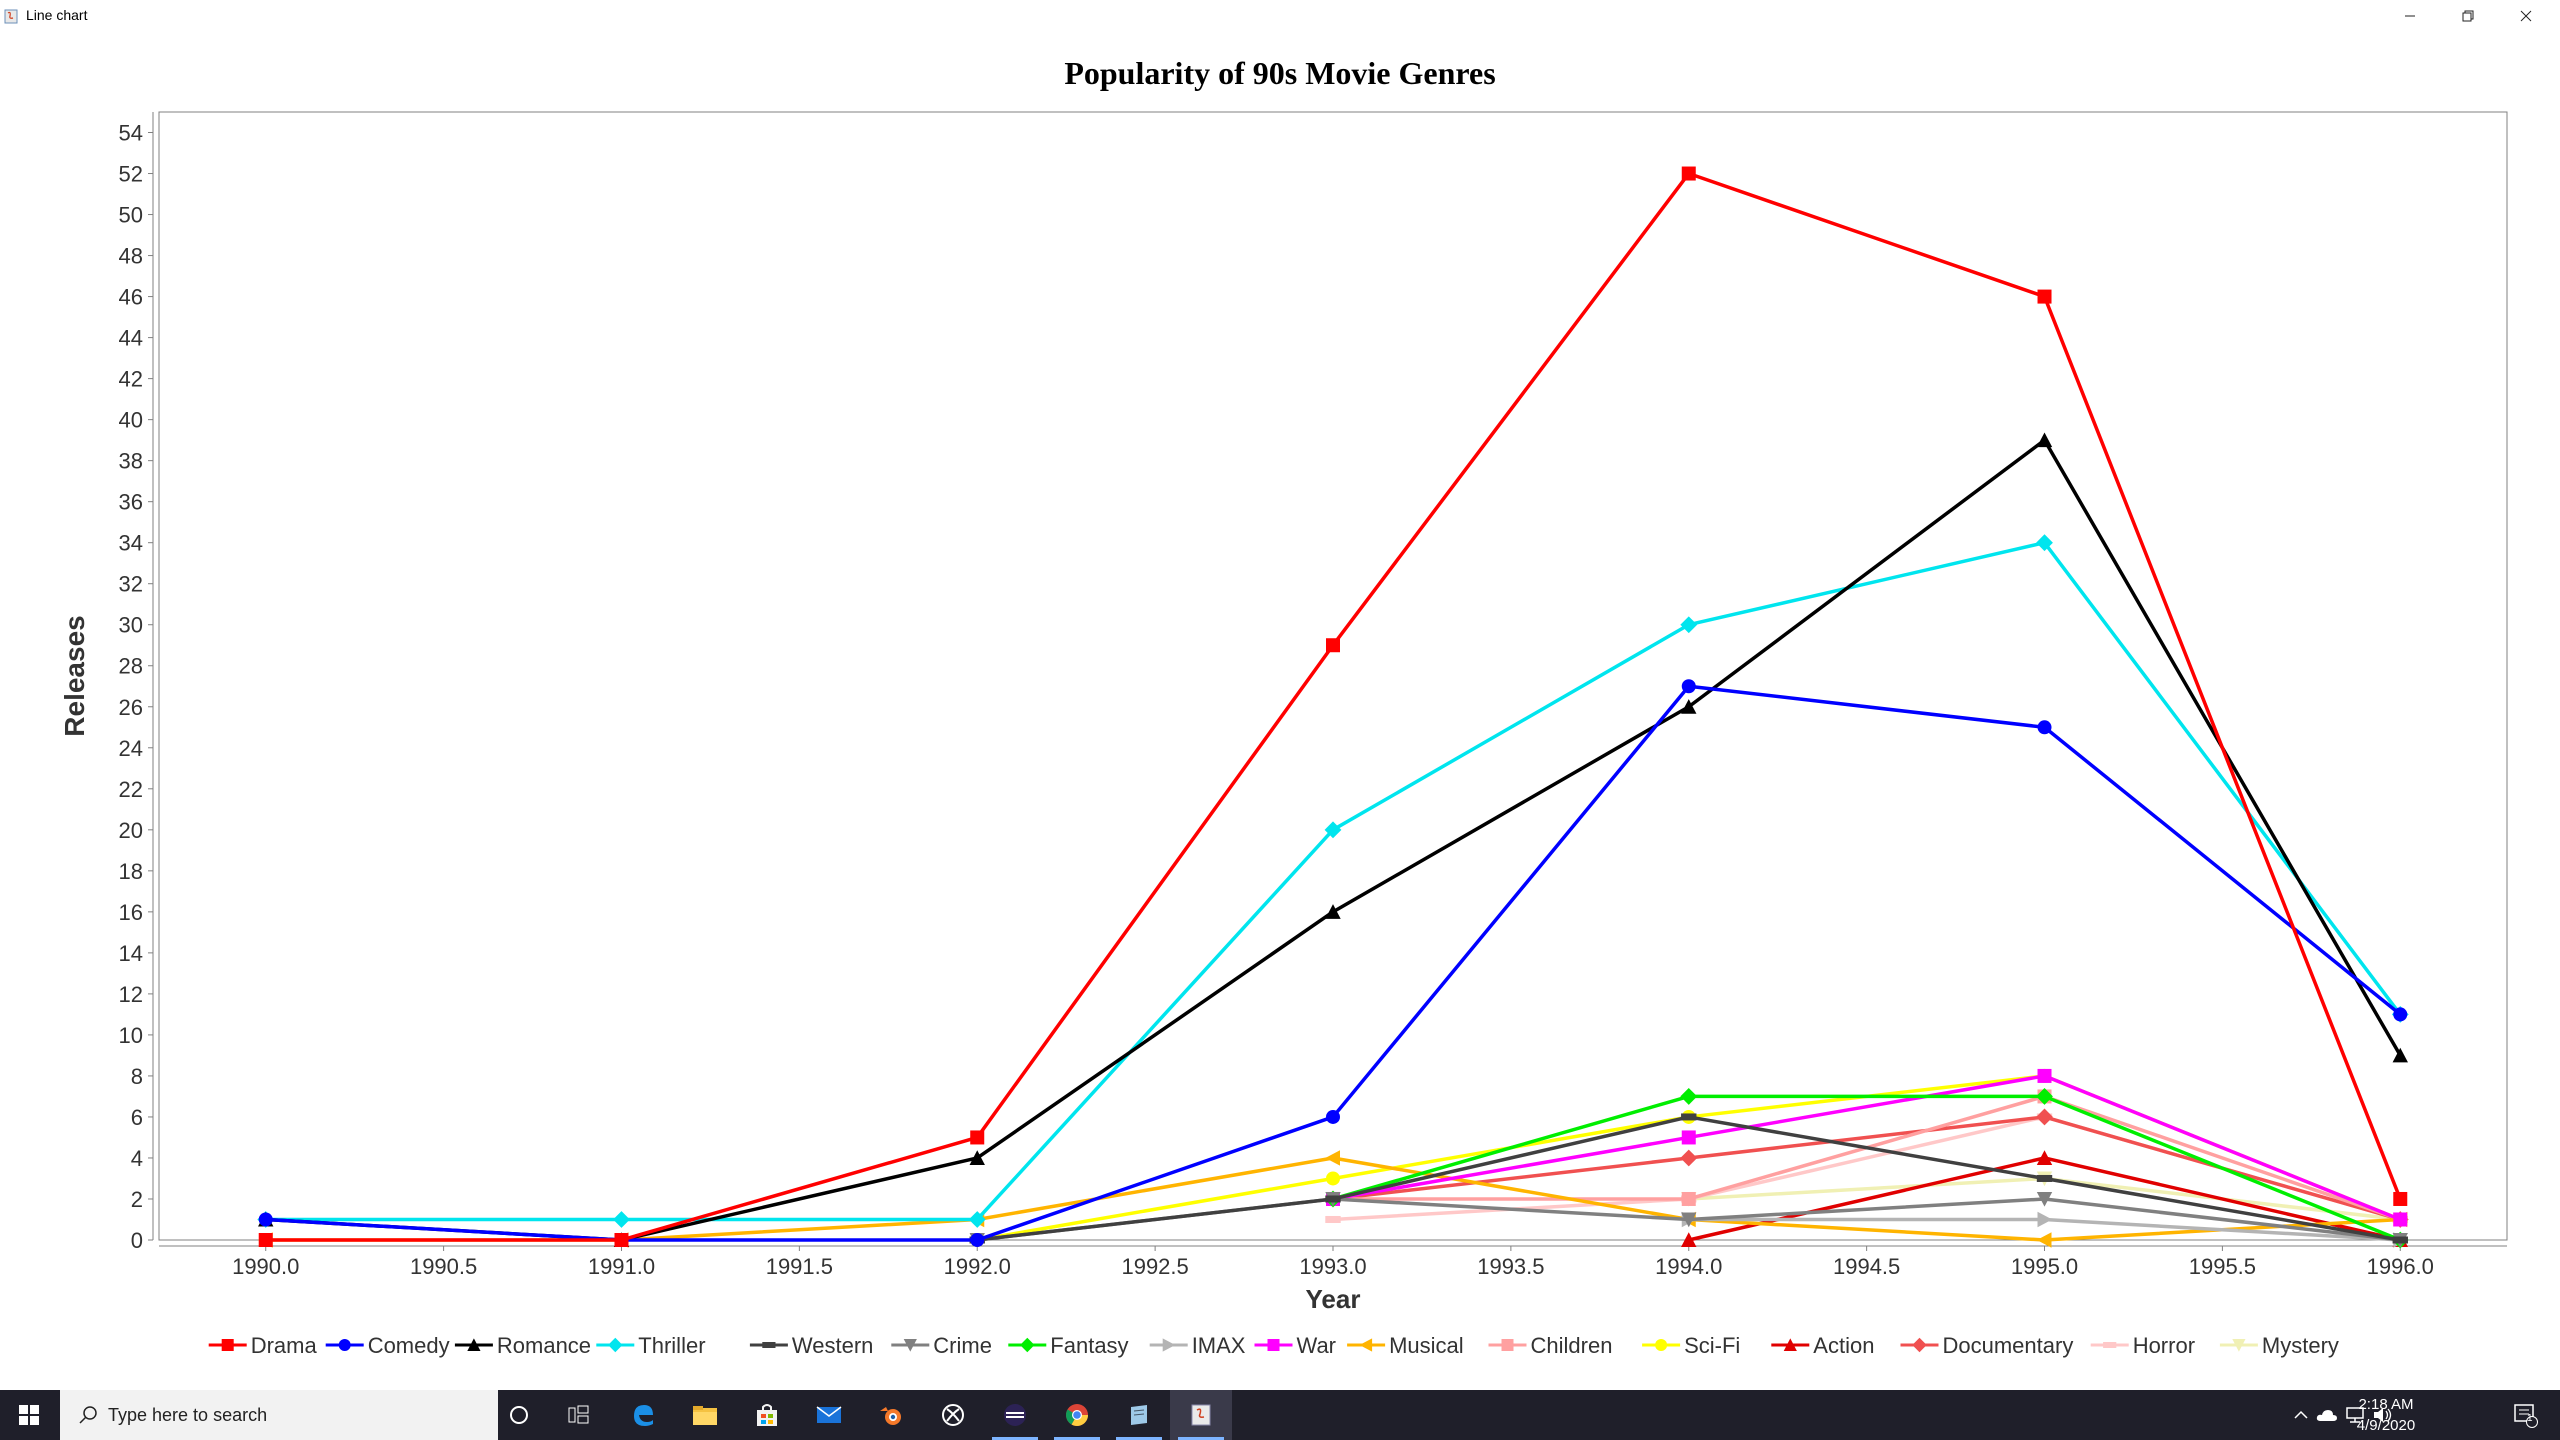  I want to click on taskbar-file-explorer, so click(705, 1415).